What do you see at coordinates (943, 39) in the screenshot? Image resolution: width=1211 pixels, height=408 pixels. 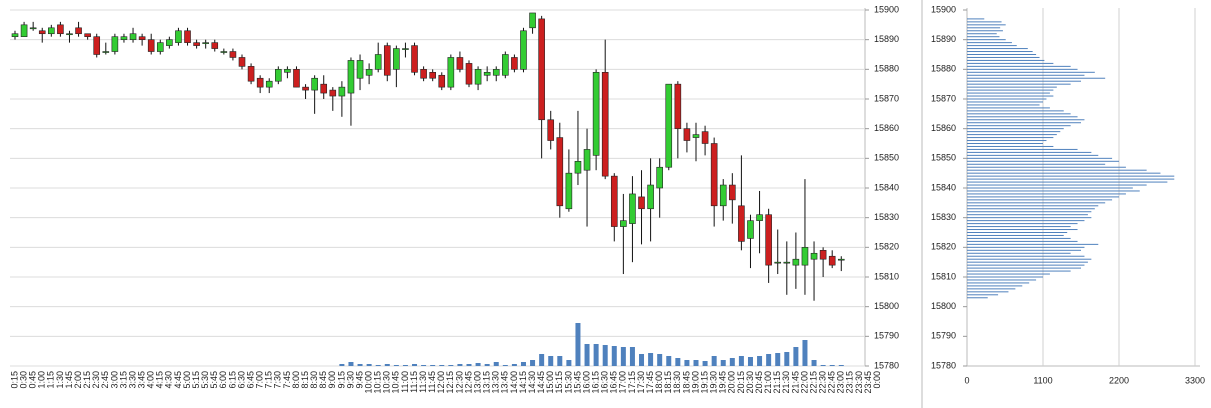 I see `y-tick-label: 15890` at bounding box center [943, 39].